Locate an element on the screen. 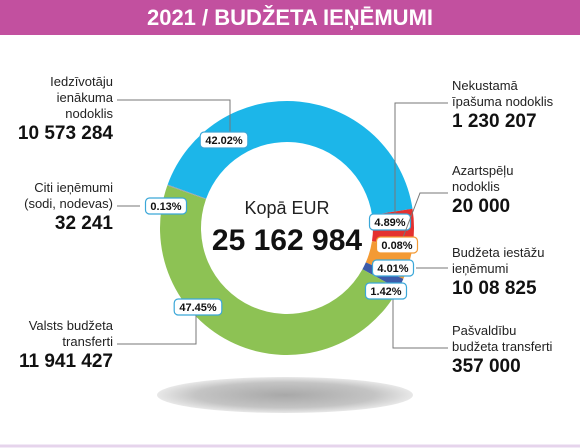  percent-label: 42.02% is located at coordinates (224, 141).